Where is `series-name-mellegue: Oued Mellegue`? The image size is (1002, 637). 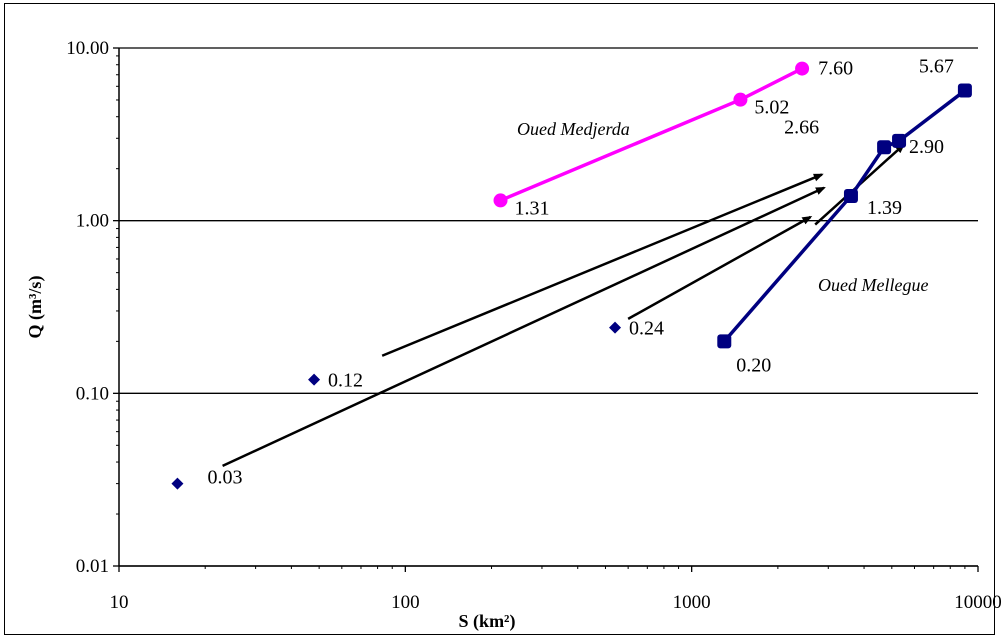
series-name-mellegue: Oued Mellegue is located at coordinates (873, 285).